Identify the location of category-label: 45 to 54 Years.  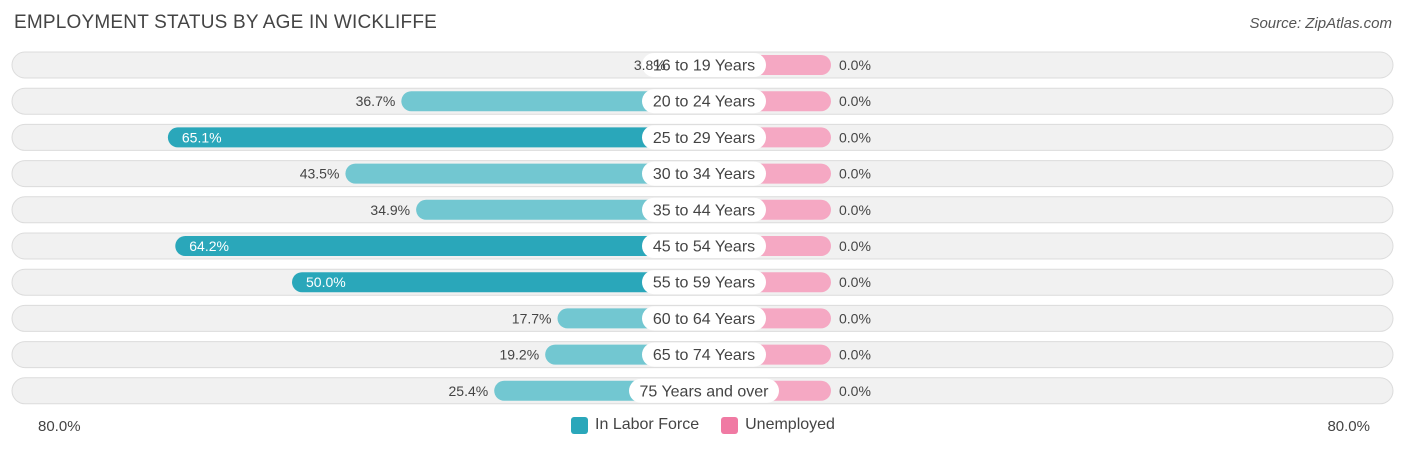
(704, 247).